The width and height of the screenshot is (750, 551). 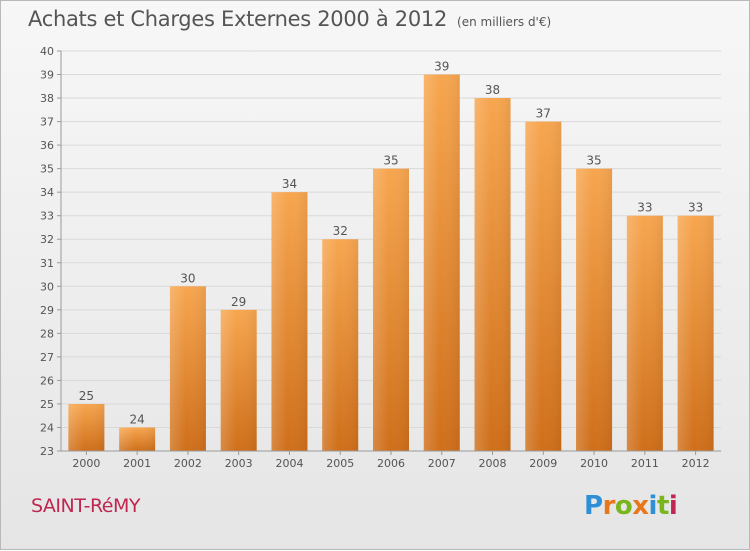 I want to click on y-tick-label: 24, so click(x=47, y=427).